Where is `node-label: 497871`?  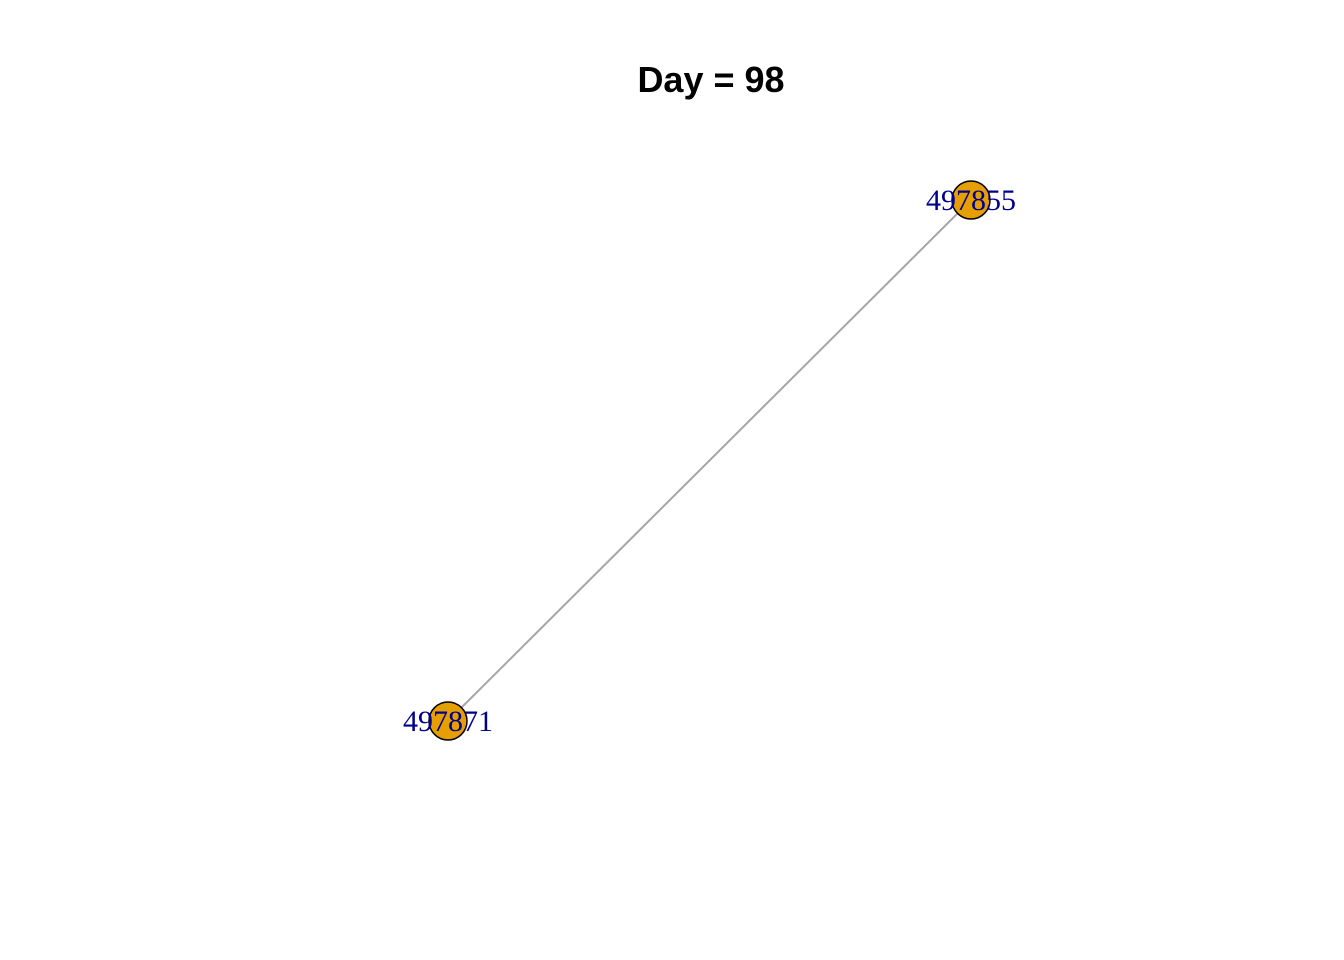
node-label: 497871 is located at coordinates (448, 721).